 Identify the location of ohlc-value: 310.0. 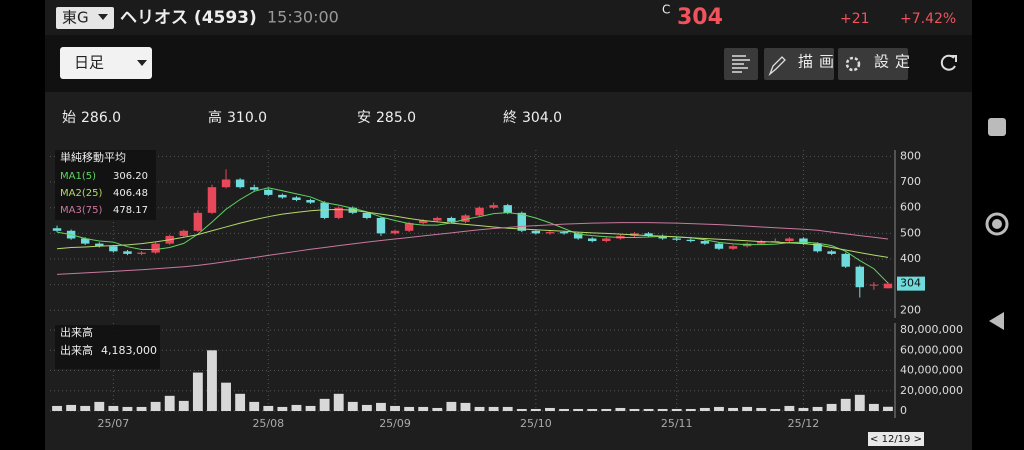
(247, 118).